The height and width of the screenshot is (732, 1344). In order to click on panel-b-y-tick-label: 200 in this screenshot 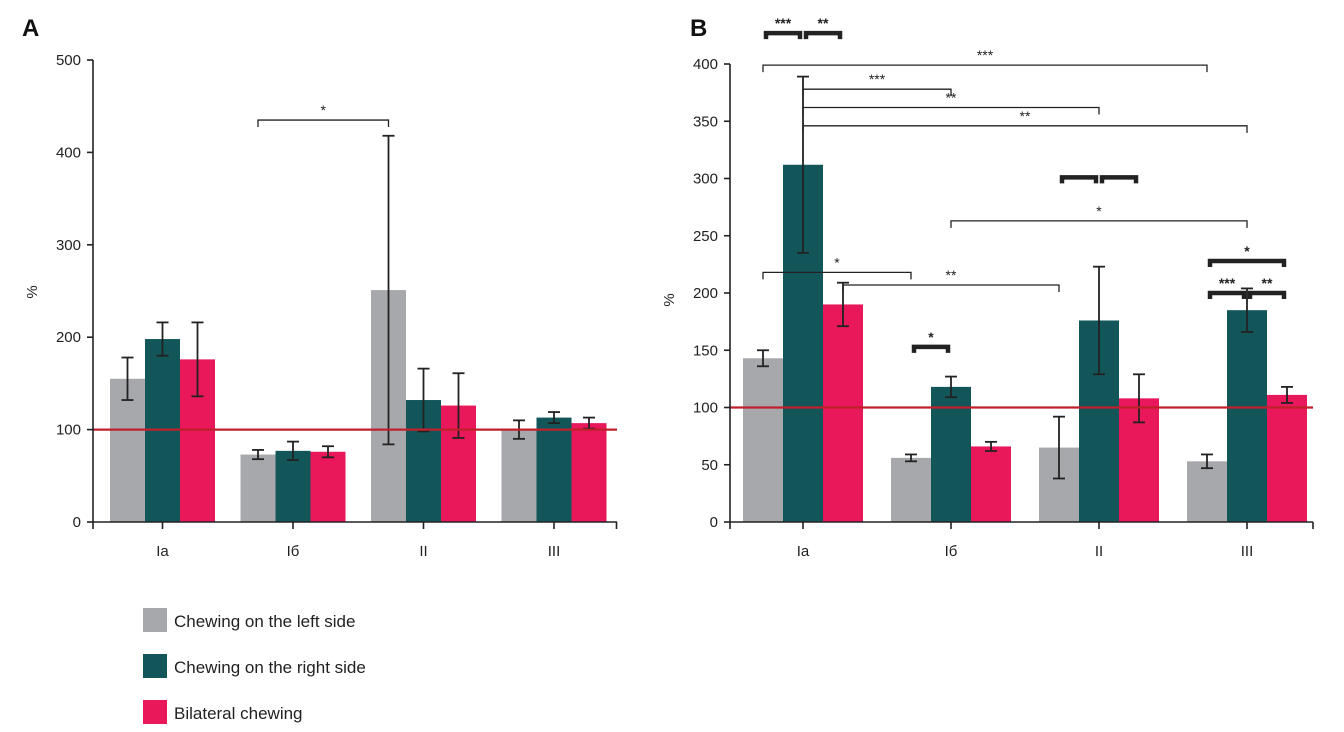, I will do `click(705, 293)`.